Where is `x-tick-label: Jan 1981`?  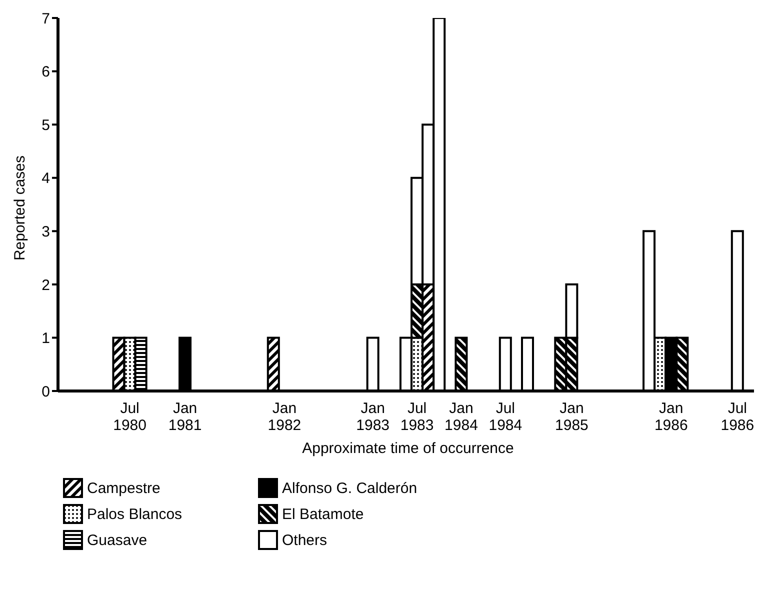 x-tick-label: Jan 1981 is located at coordinates (185, 417).